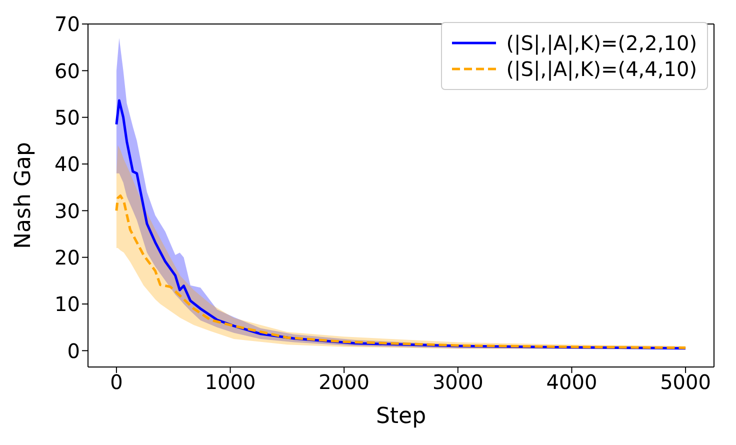 The image size is (736, 445). What do you see at coordinates (401, 416) in the screenshot?
I see `x-axis-title: Step` at bounding box center [401, 416].